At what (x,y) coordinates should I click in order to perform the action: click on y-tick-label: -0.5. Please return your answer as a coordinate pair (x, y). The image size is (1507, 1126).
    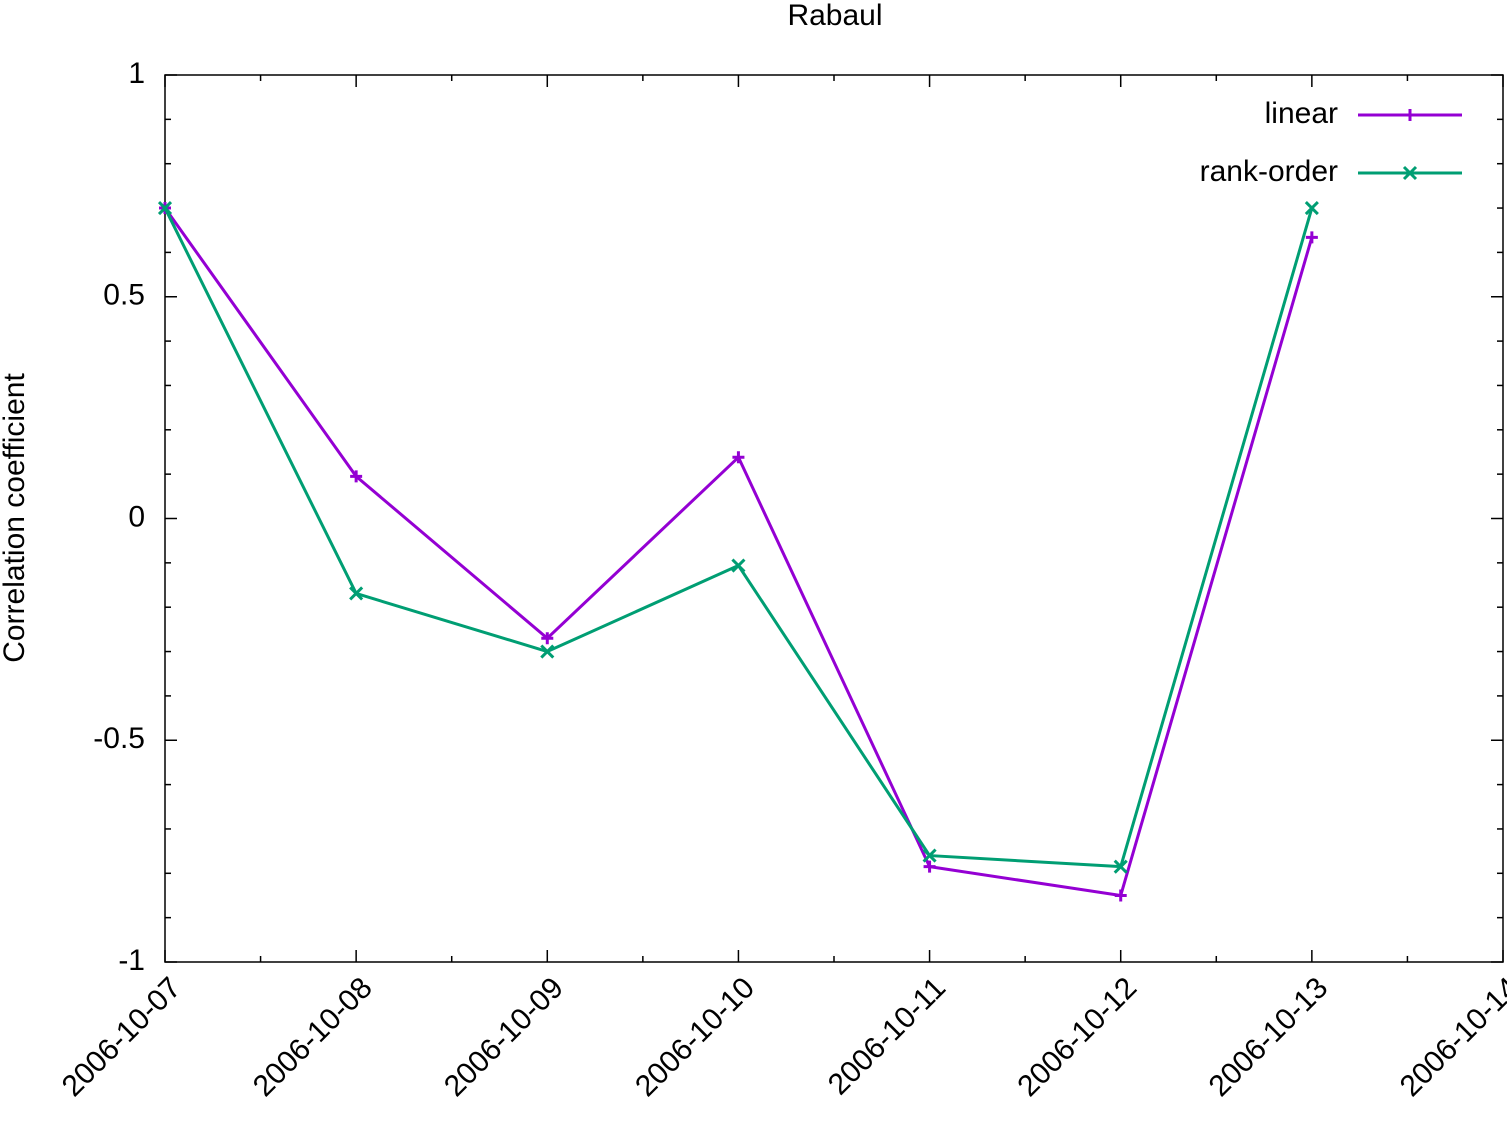
    Looking at the image, I should click on (119, 738).